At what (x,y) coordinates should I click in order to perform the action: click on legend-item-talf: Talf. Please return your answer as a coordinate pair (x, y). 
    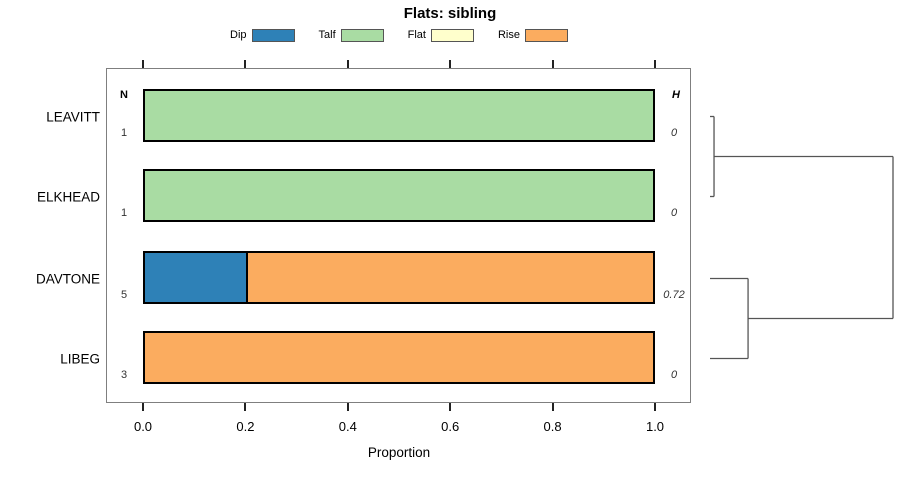
    Looking at the image, I should click on (351, 35).